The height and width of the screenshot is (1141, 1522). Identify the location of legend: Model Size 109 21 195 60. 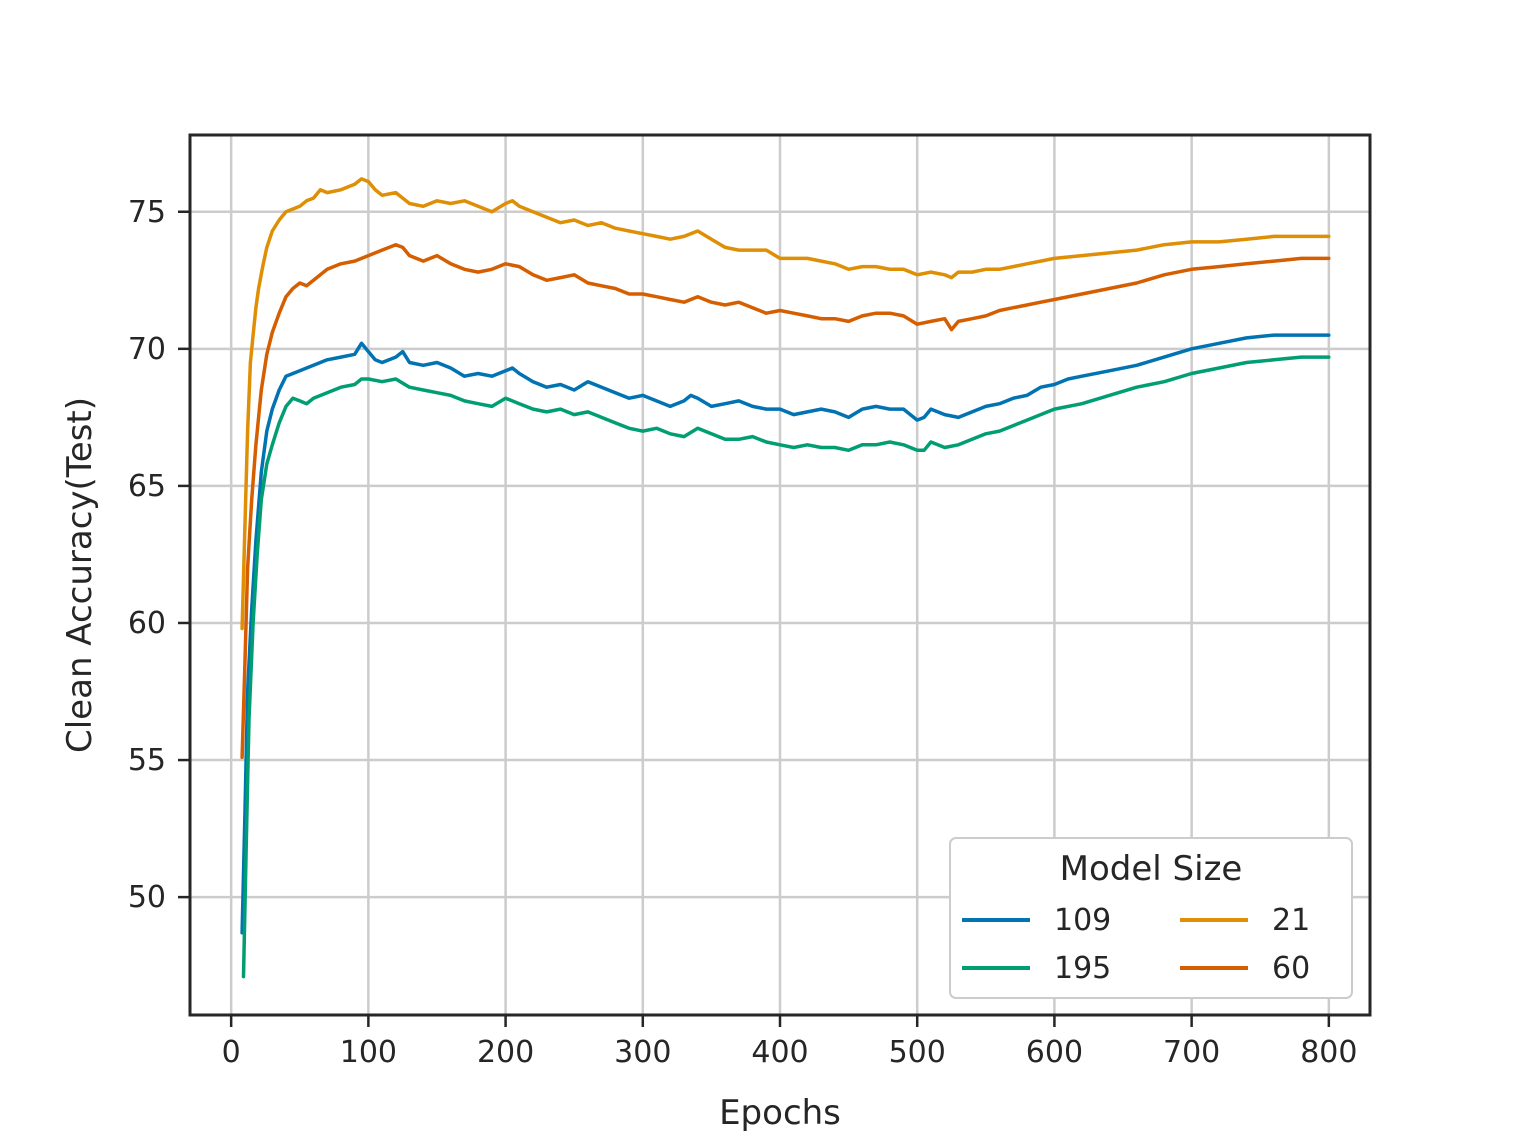
(1151, 918).